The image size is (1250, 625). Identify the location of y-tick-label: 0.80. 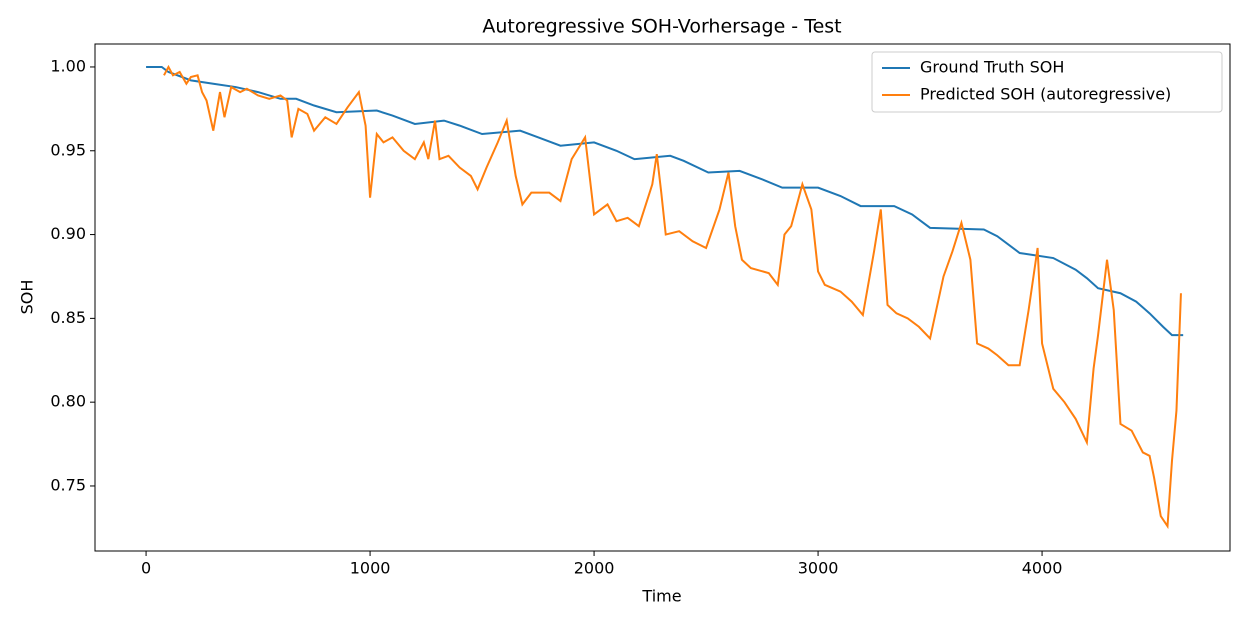
(68, 401).